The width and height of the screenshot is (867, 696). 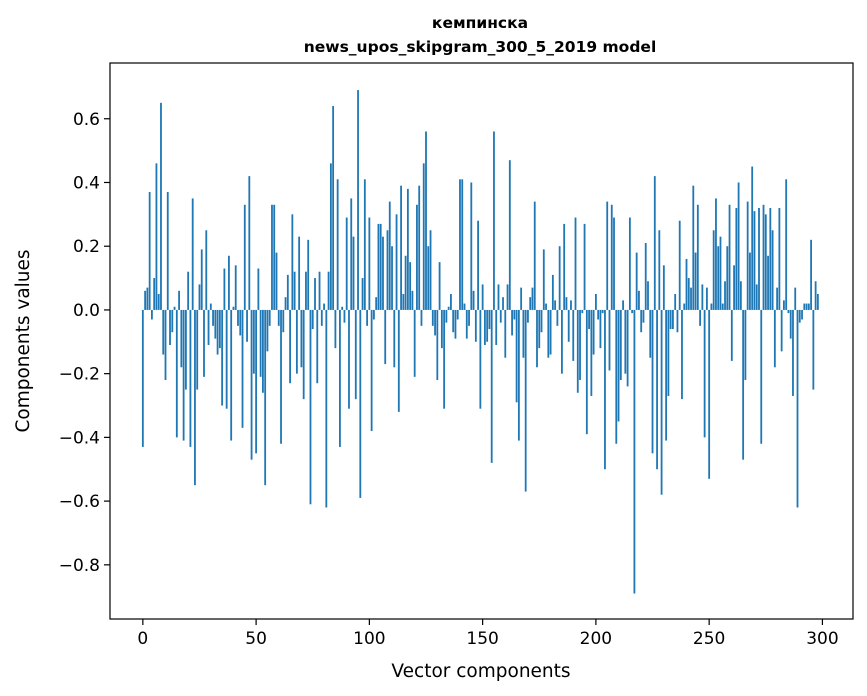 I want to click on x-tick-label: 50, so click(x=256, y=639).